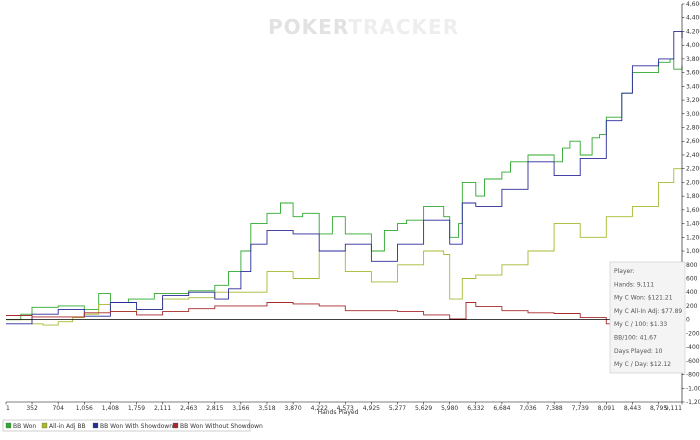 This screenshot has height=440, width=700. Describe the element at coordinates (693, 100) in the screenshot. I see `y-tick-label: 3,200` at that location.